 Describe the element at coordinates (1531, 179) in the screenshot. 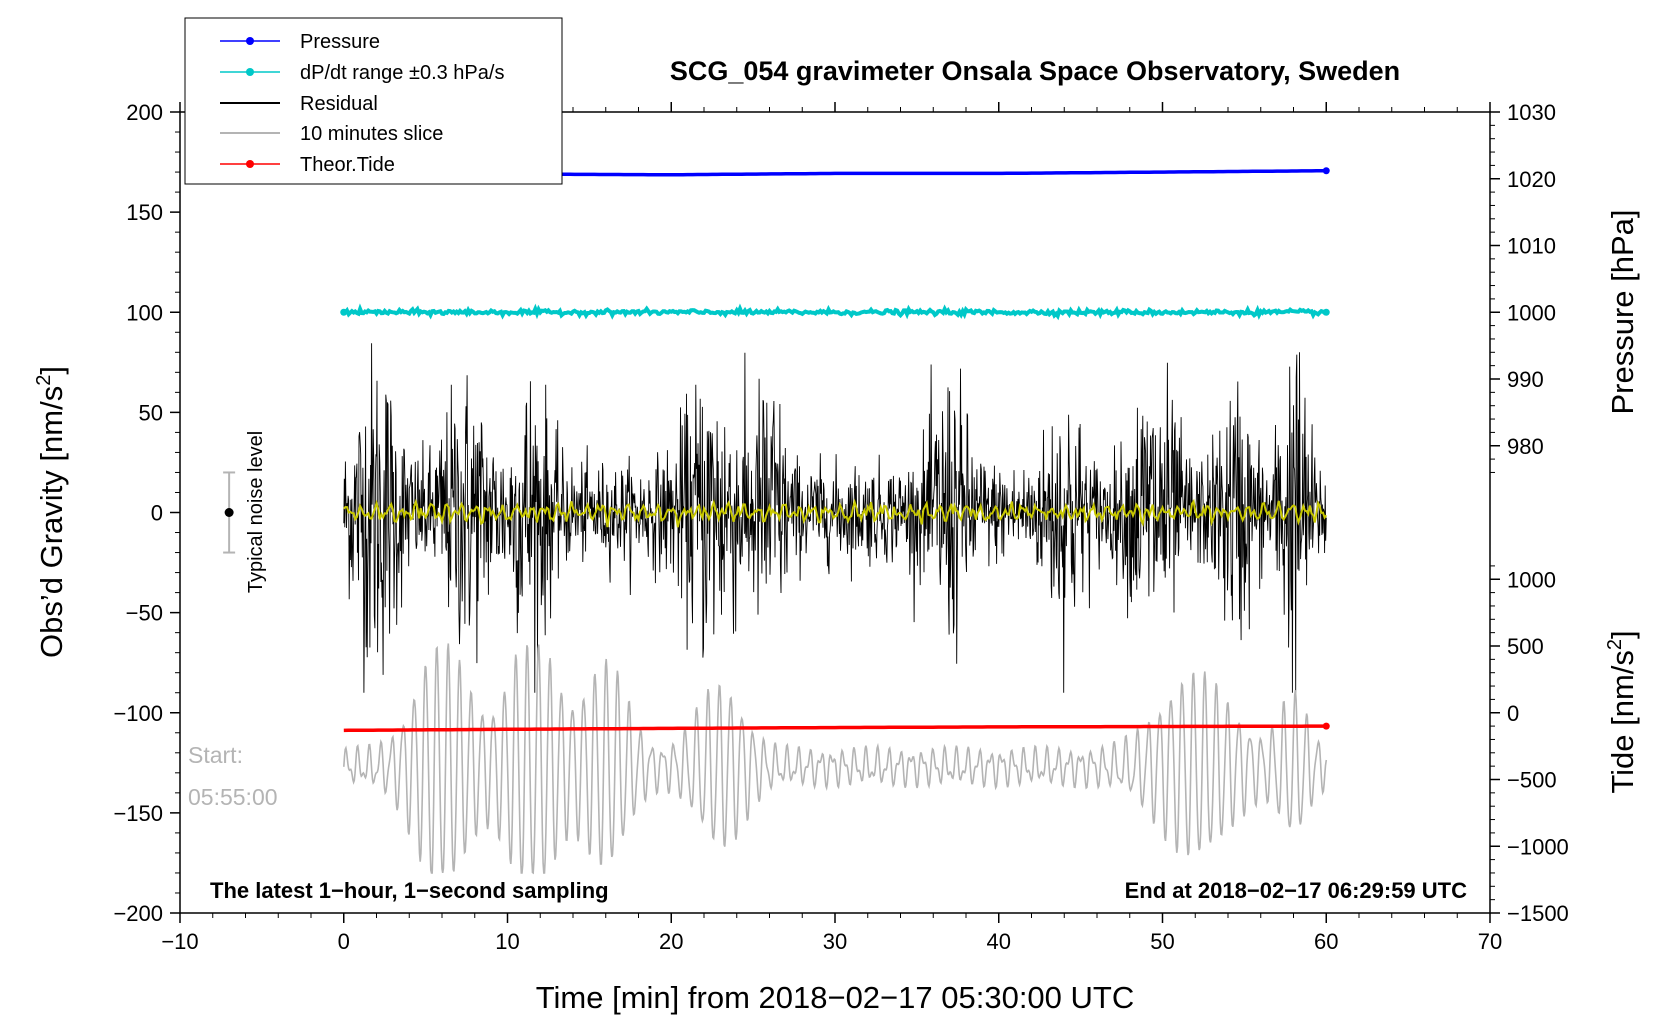

I see `pressure-tick-label: 1020` at that location.